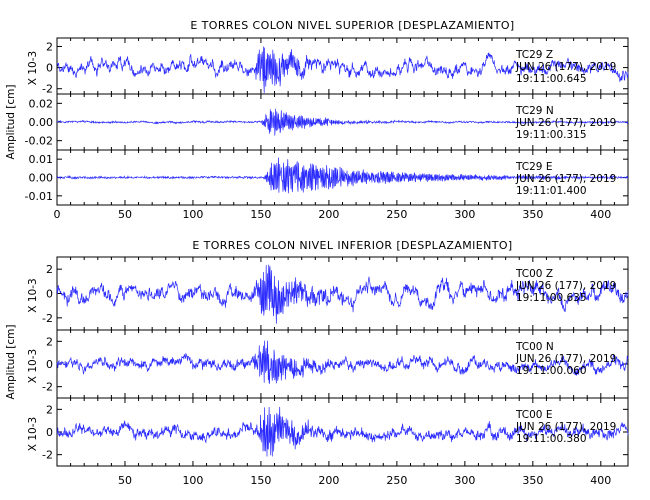 The image size is (650, 500). What do you see at coordinates (533, 415) in the screenshot?
I see `trace-annotation: TC00 E` at bounding box center [533, 415].